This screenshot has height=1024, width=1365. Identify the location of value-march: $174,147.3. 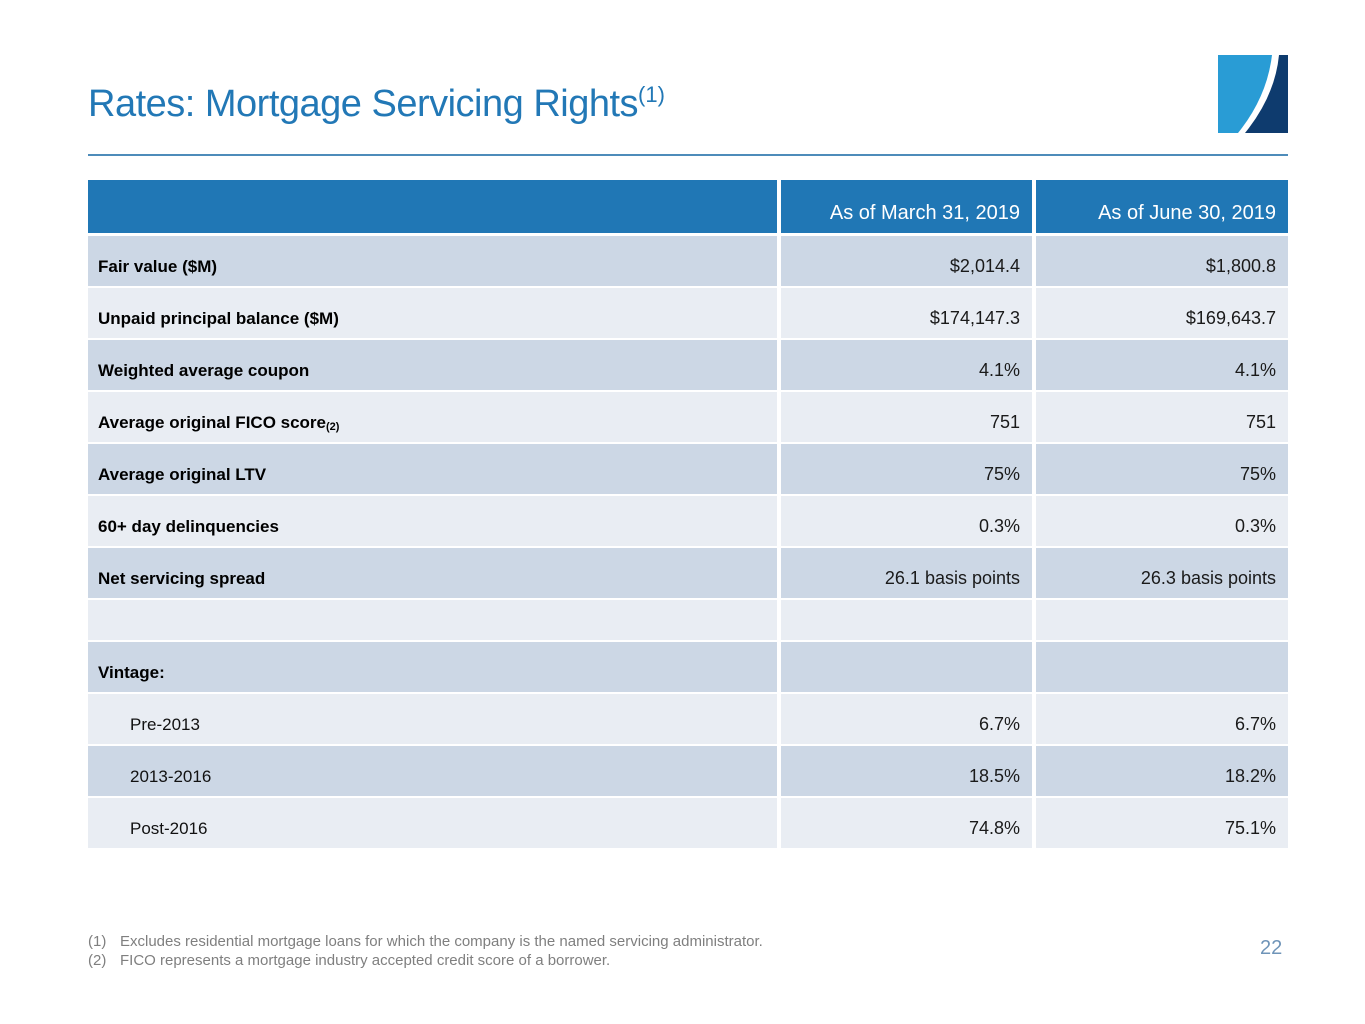
(906, 313).